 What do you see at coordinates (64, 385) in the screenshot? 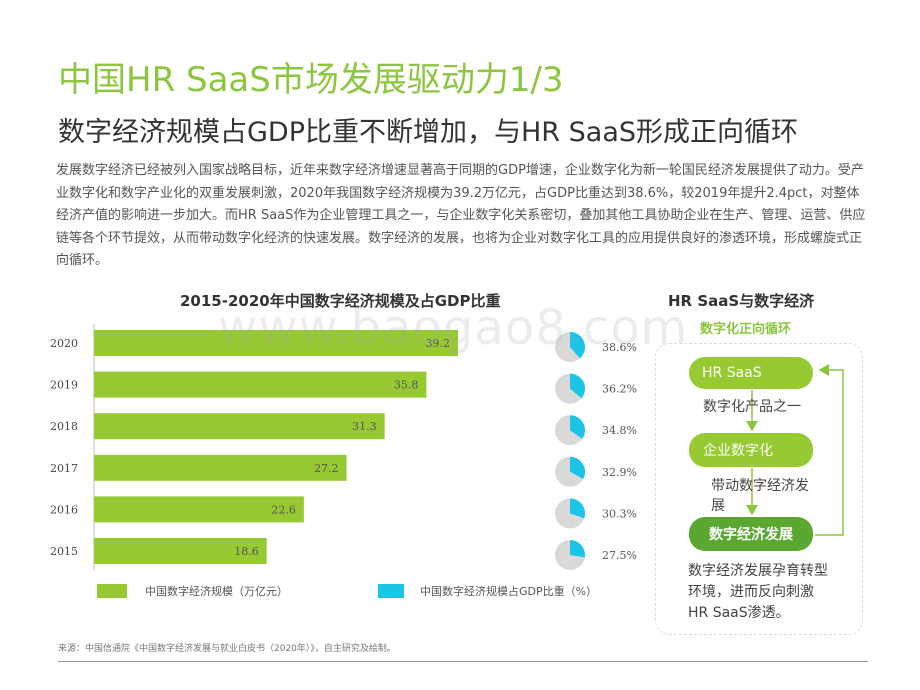
I see `year-label: 2019` at bounding box center [64, 385].